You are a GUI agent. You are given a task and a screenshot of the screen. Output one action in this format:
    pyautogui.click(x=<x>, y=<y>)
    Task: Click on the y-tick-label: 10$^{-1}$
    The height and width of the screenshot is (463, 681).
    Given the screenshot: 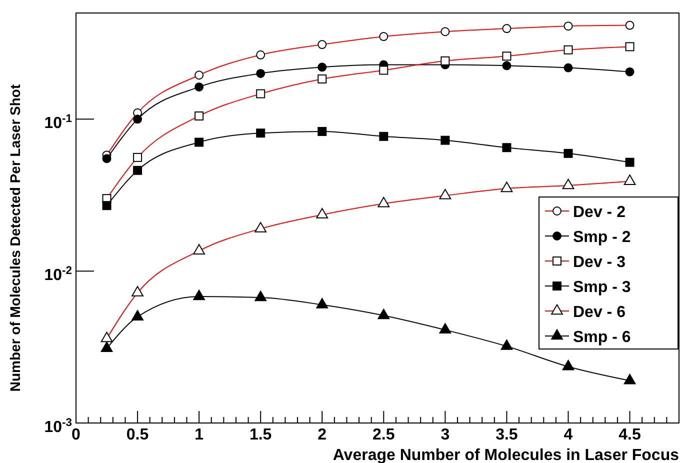 What is the action you would take?
    pyautogui.click(x=58, y=122)
    